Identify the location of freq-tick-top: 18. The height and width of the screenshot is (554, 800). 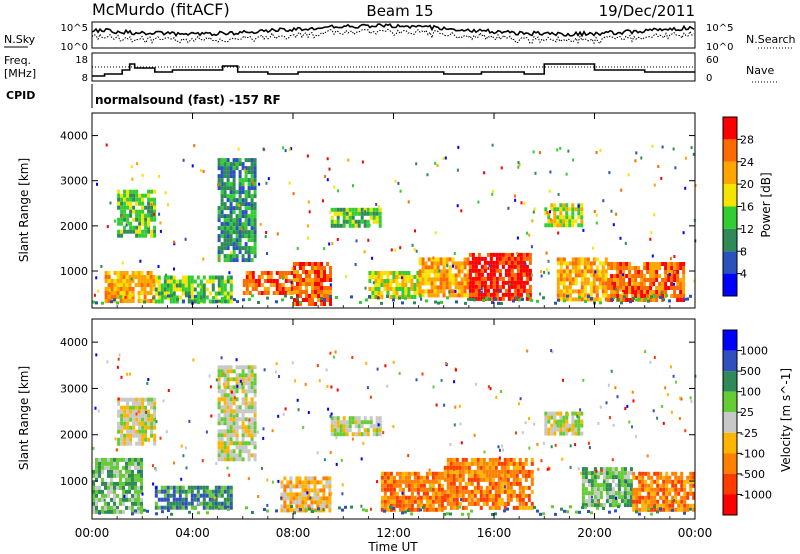
(81, 60).